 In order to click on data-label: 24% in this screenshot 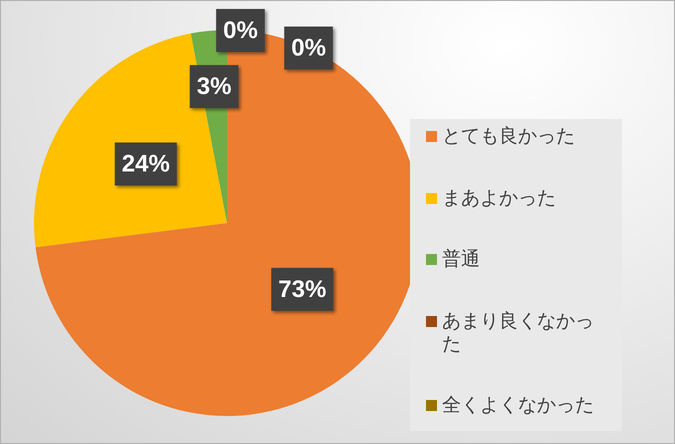, I will do `click(146, 164)`.